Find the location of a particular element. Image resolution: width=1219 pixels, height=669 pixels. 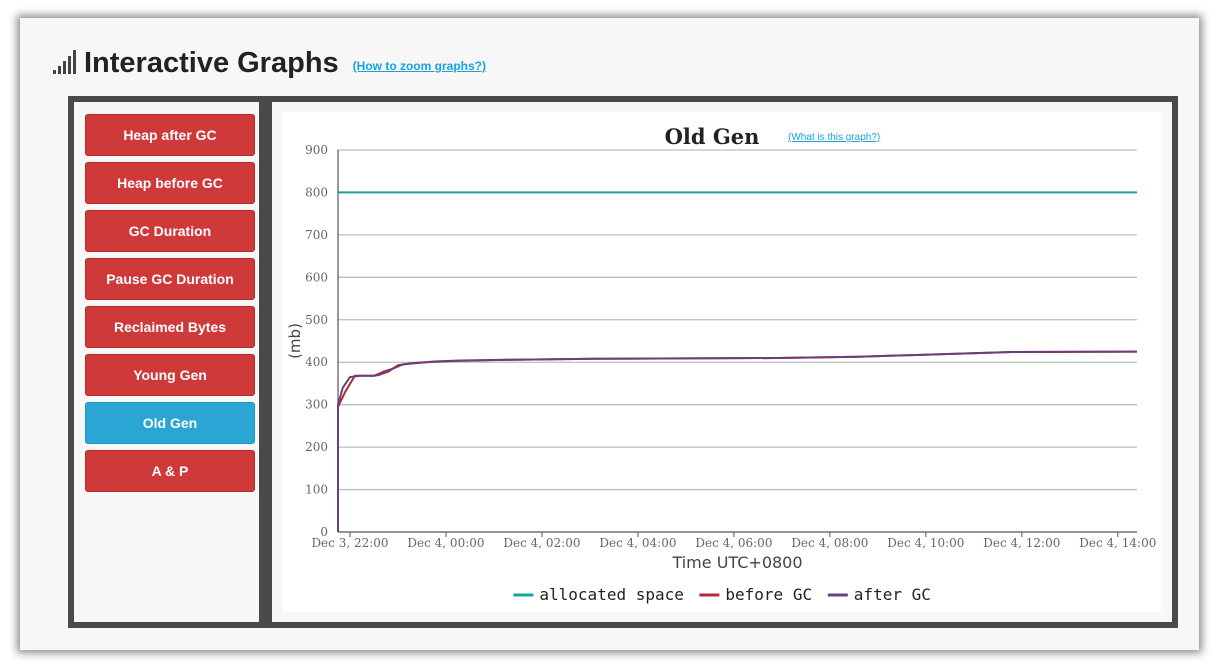

y-tick-label: 700 is located at coordinates (316, 235).